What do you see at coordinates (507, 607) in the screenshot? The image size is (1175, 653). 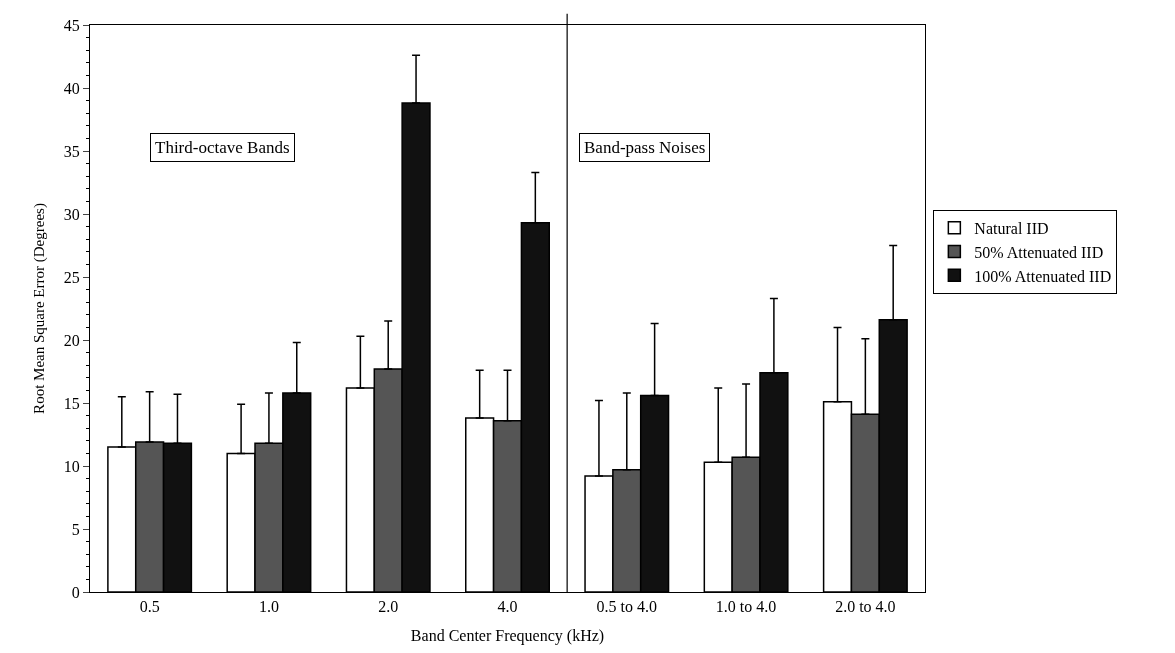 I see `x-tick-label: 4.0` at bounding box center [507, 607].